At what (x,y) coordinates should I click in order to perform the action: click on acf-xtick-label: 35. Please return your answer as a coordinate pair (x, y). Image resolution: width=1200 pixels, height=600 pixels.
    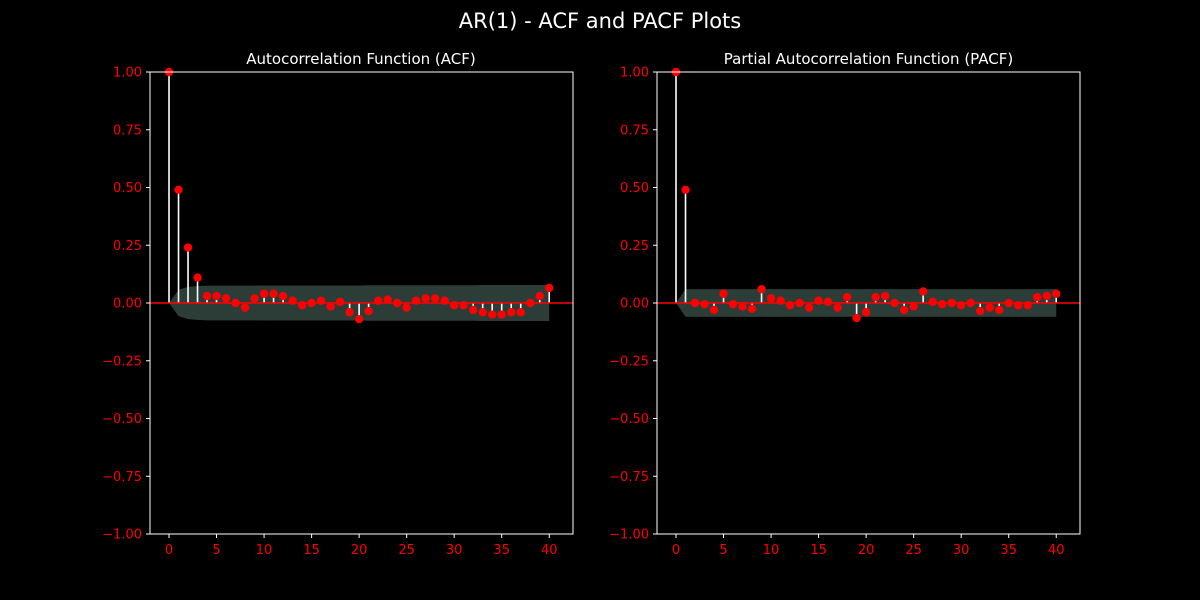
    Looking at the image, I should click on (501, 550).